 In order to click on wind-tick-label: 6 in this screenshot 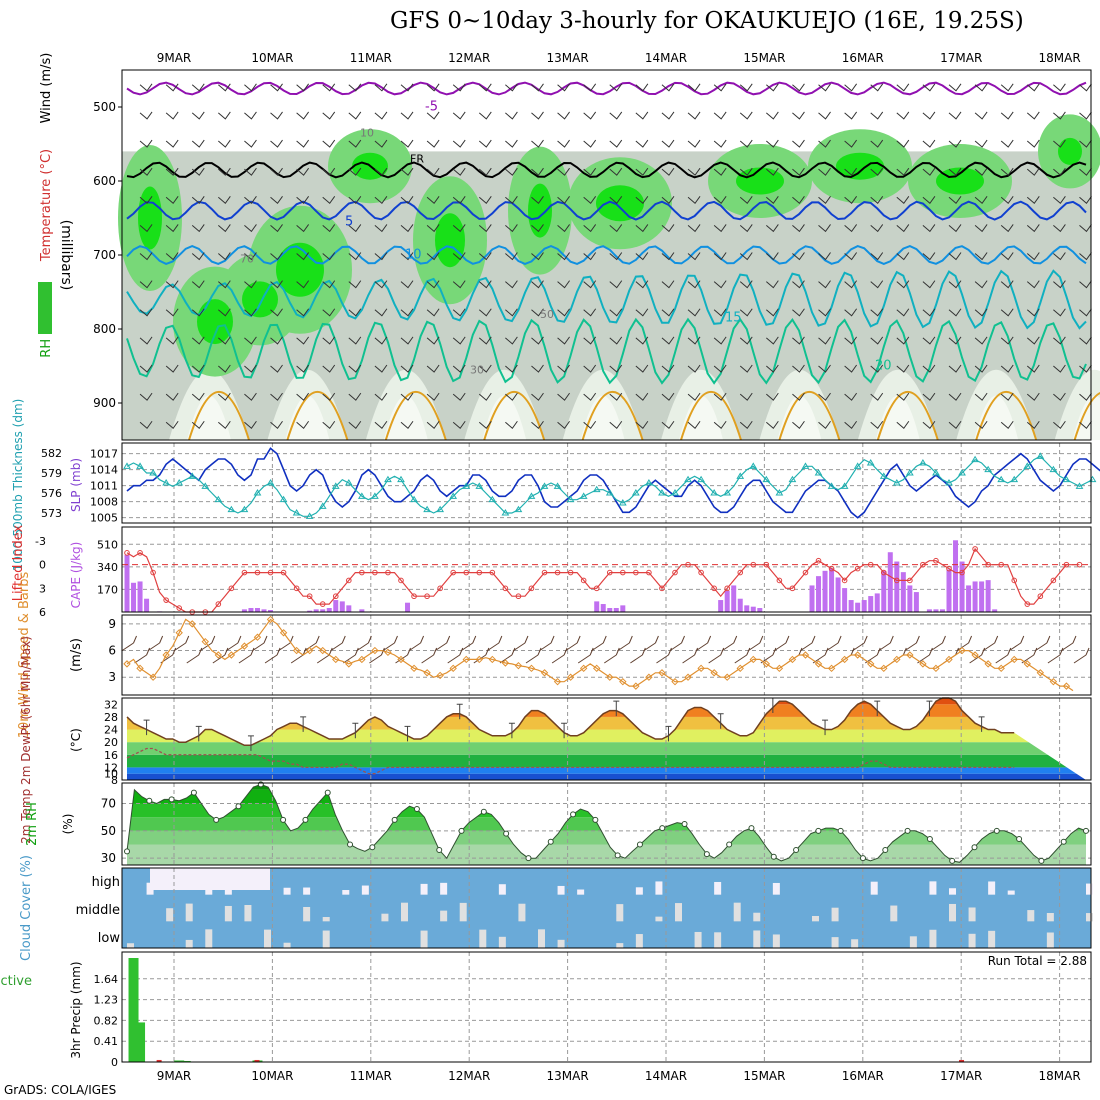, I will do `click(112, 651)`.